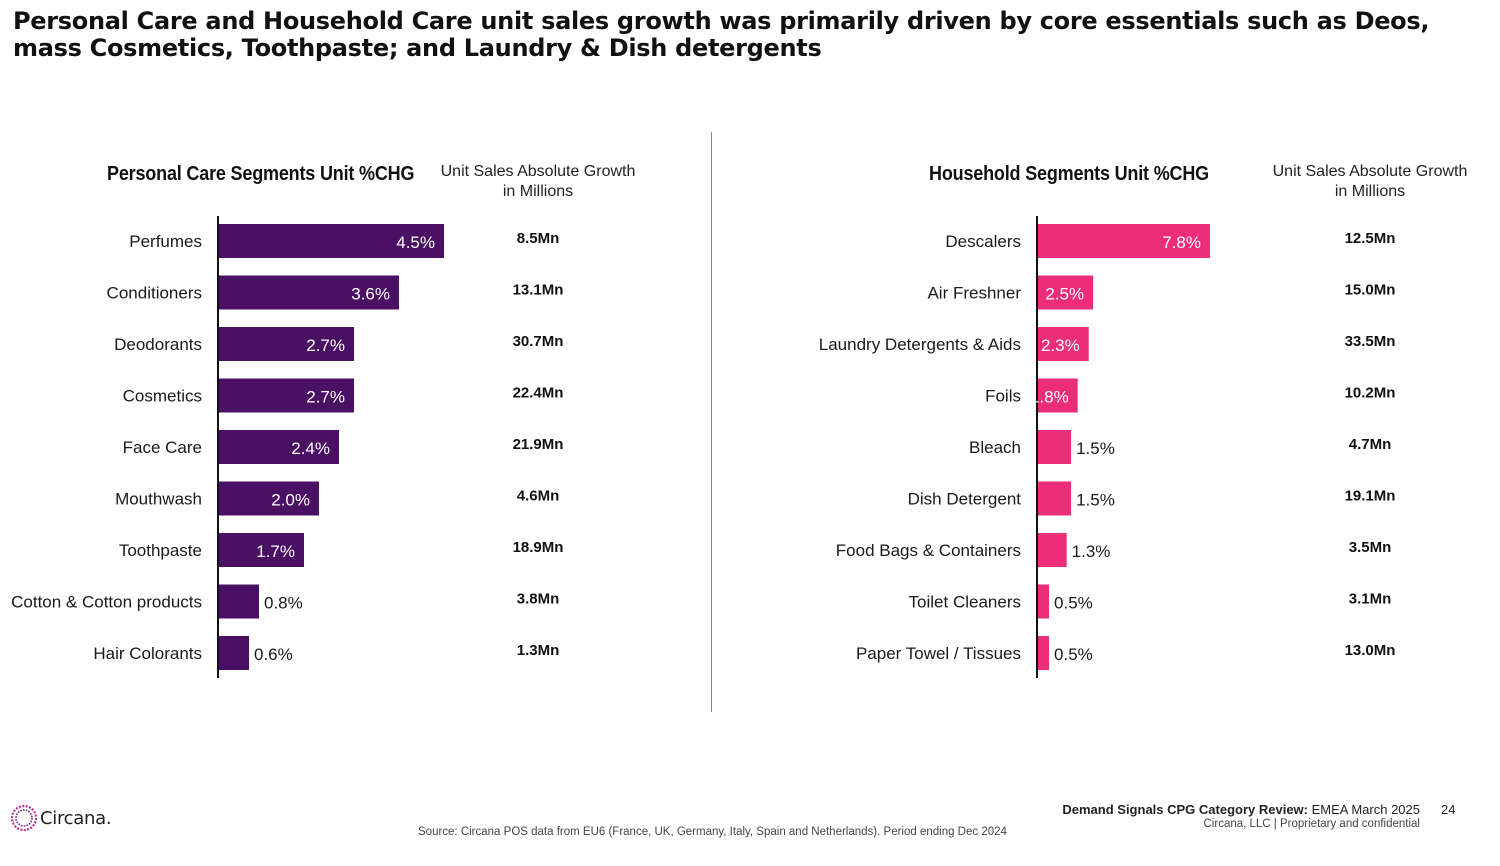  I want to click on circana-logo: Circana., so click(61, 818).